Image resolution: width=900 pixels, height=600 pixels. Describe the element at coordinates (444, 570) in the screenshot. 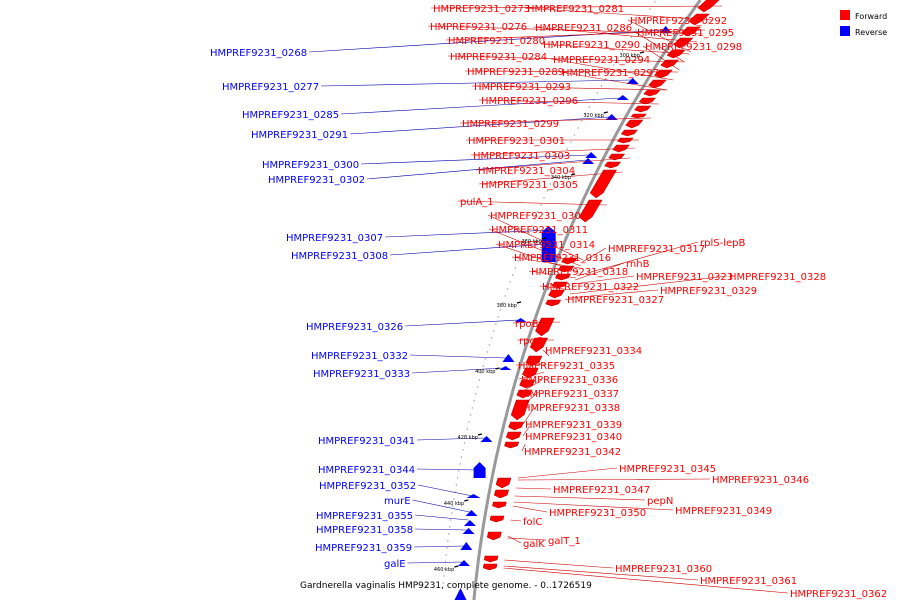

I see `tick-label: 460 kbp` at that location.